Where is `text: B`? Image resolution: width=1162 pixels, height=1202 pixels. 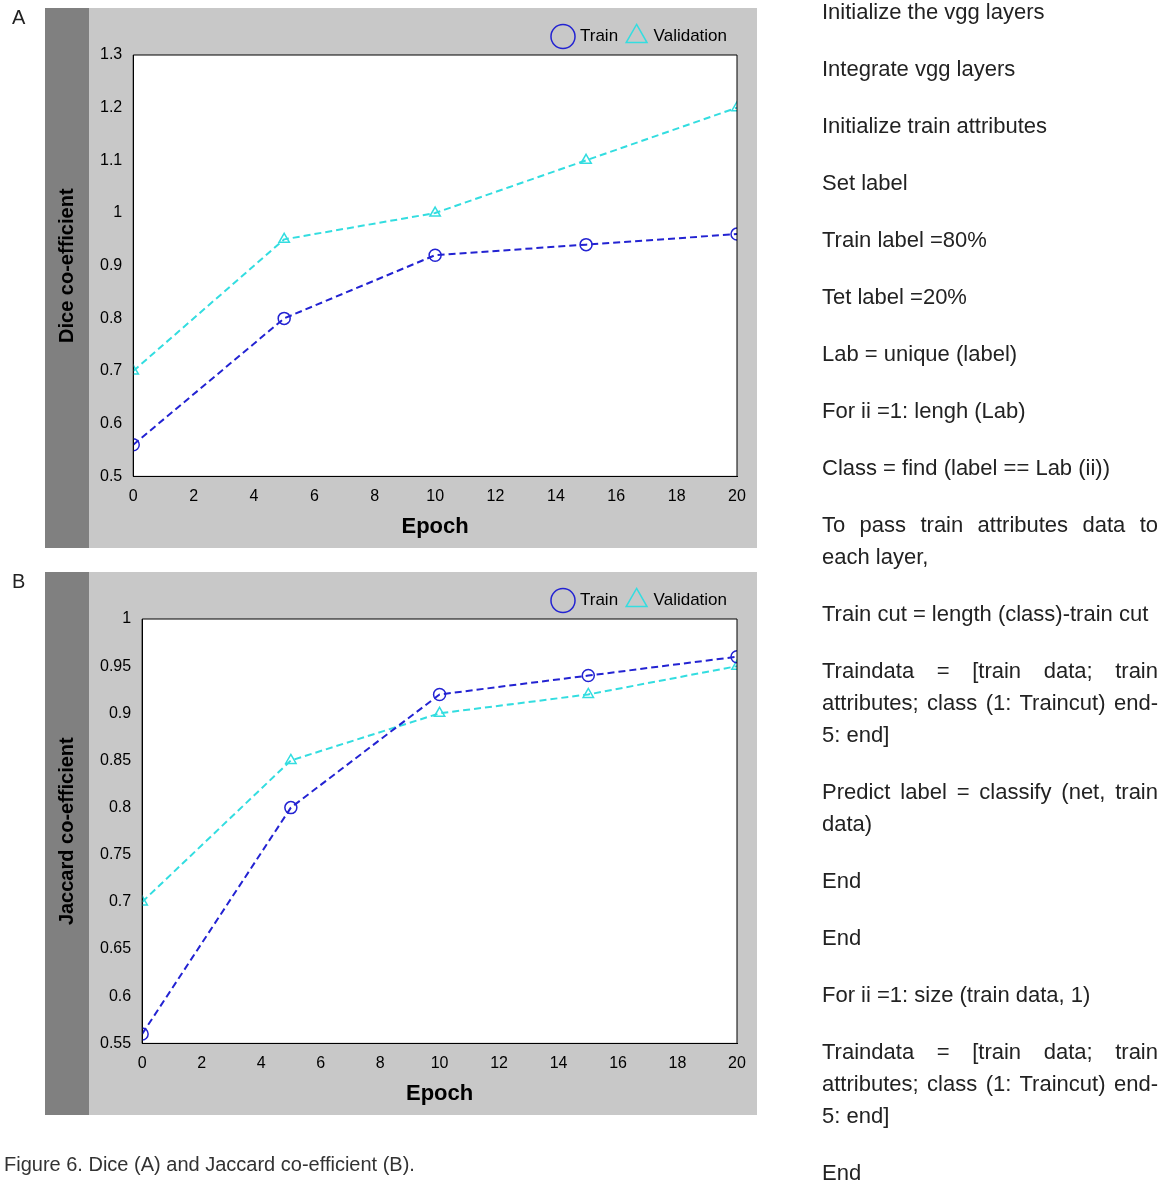
text: B is located at coordinates (19, 581).